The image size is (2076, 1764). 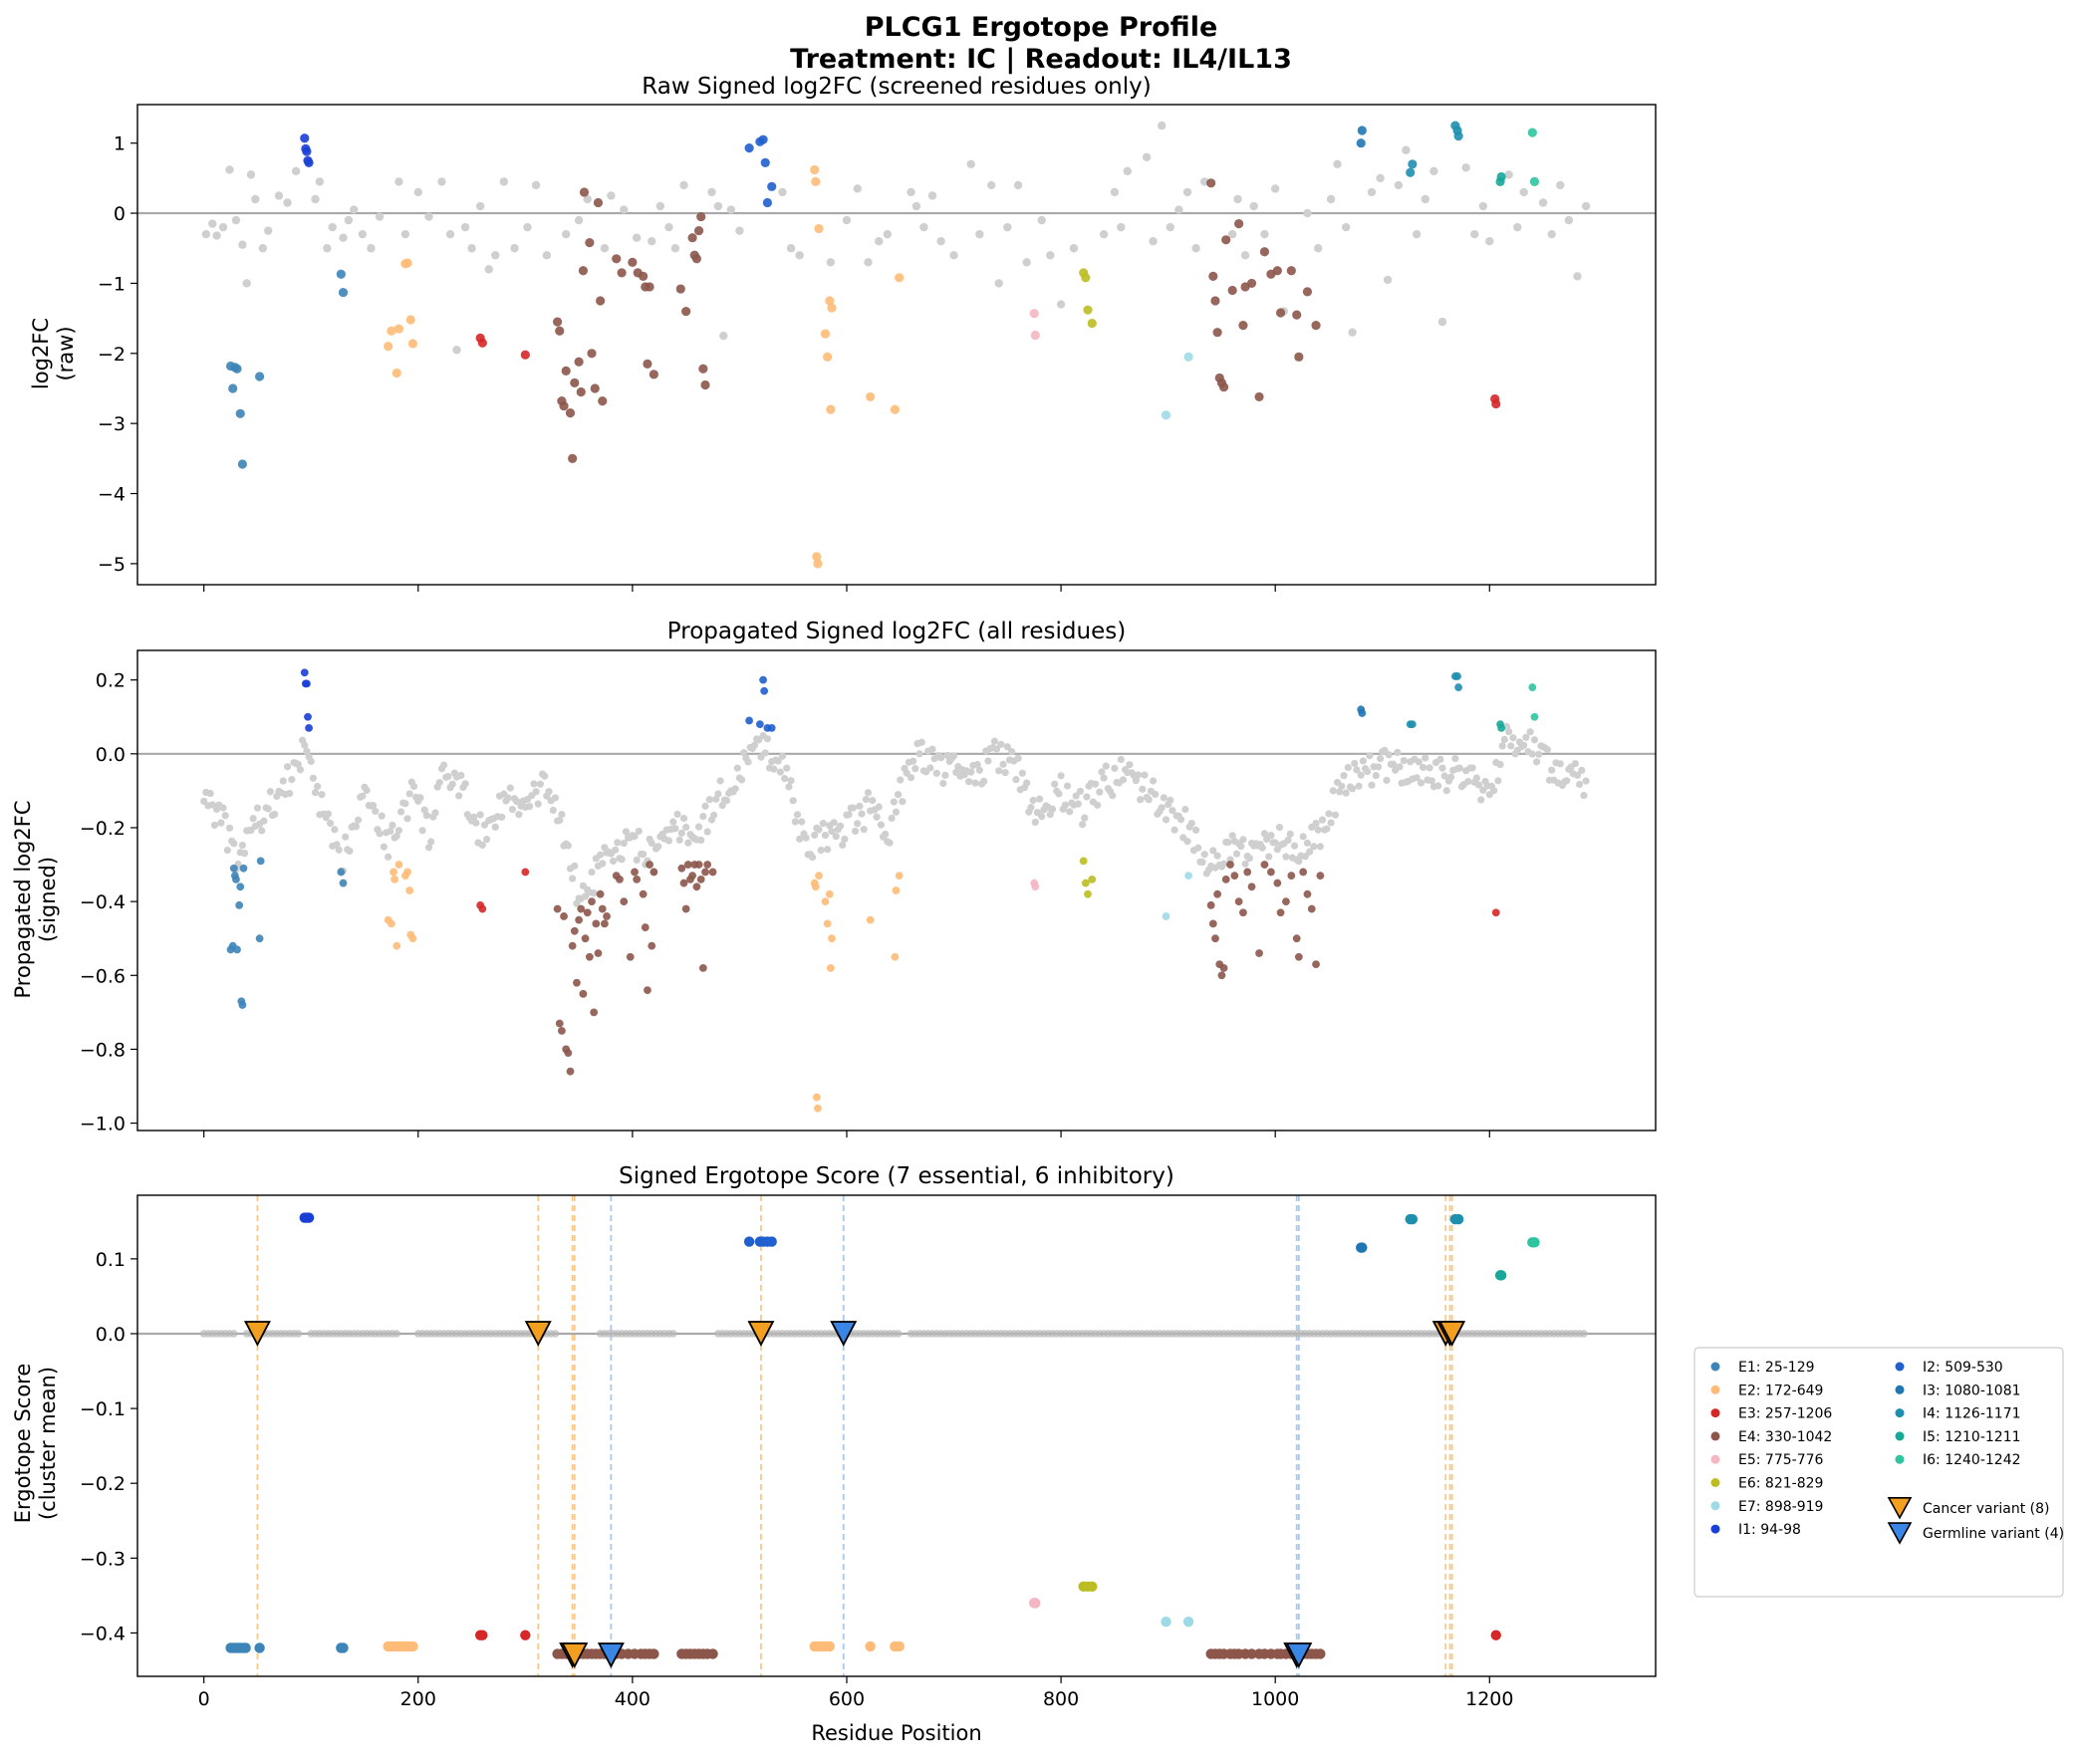 I want to click on legend-frame, so click(x=1878, y=1472).